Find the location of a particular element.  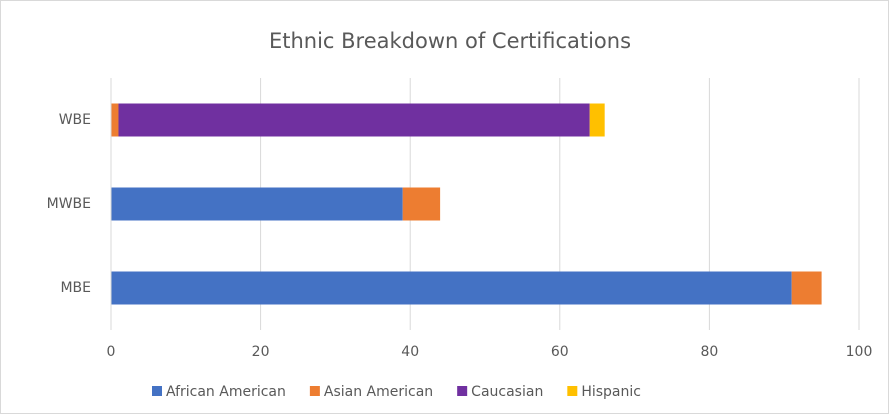

legend-label: Caucasian is located at coordinates (507, 392).